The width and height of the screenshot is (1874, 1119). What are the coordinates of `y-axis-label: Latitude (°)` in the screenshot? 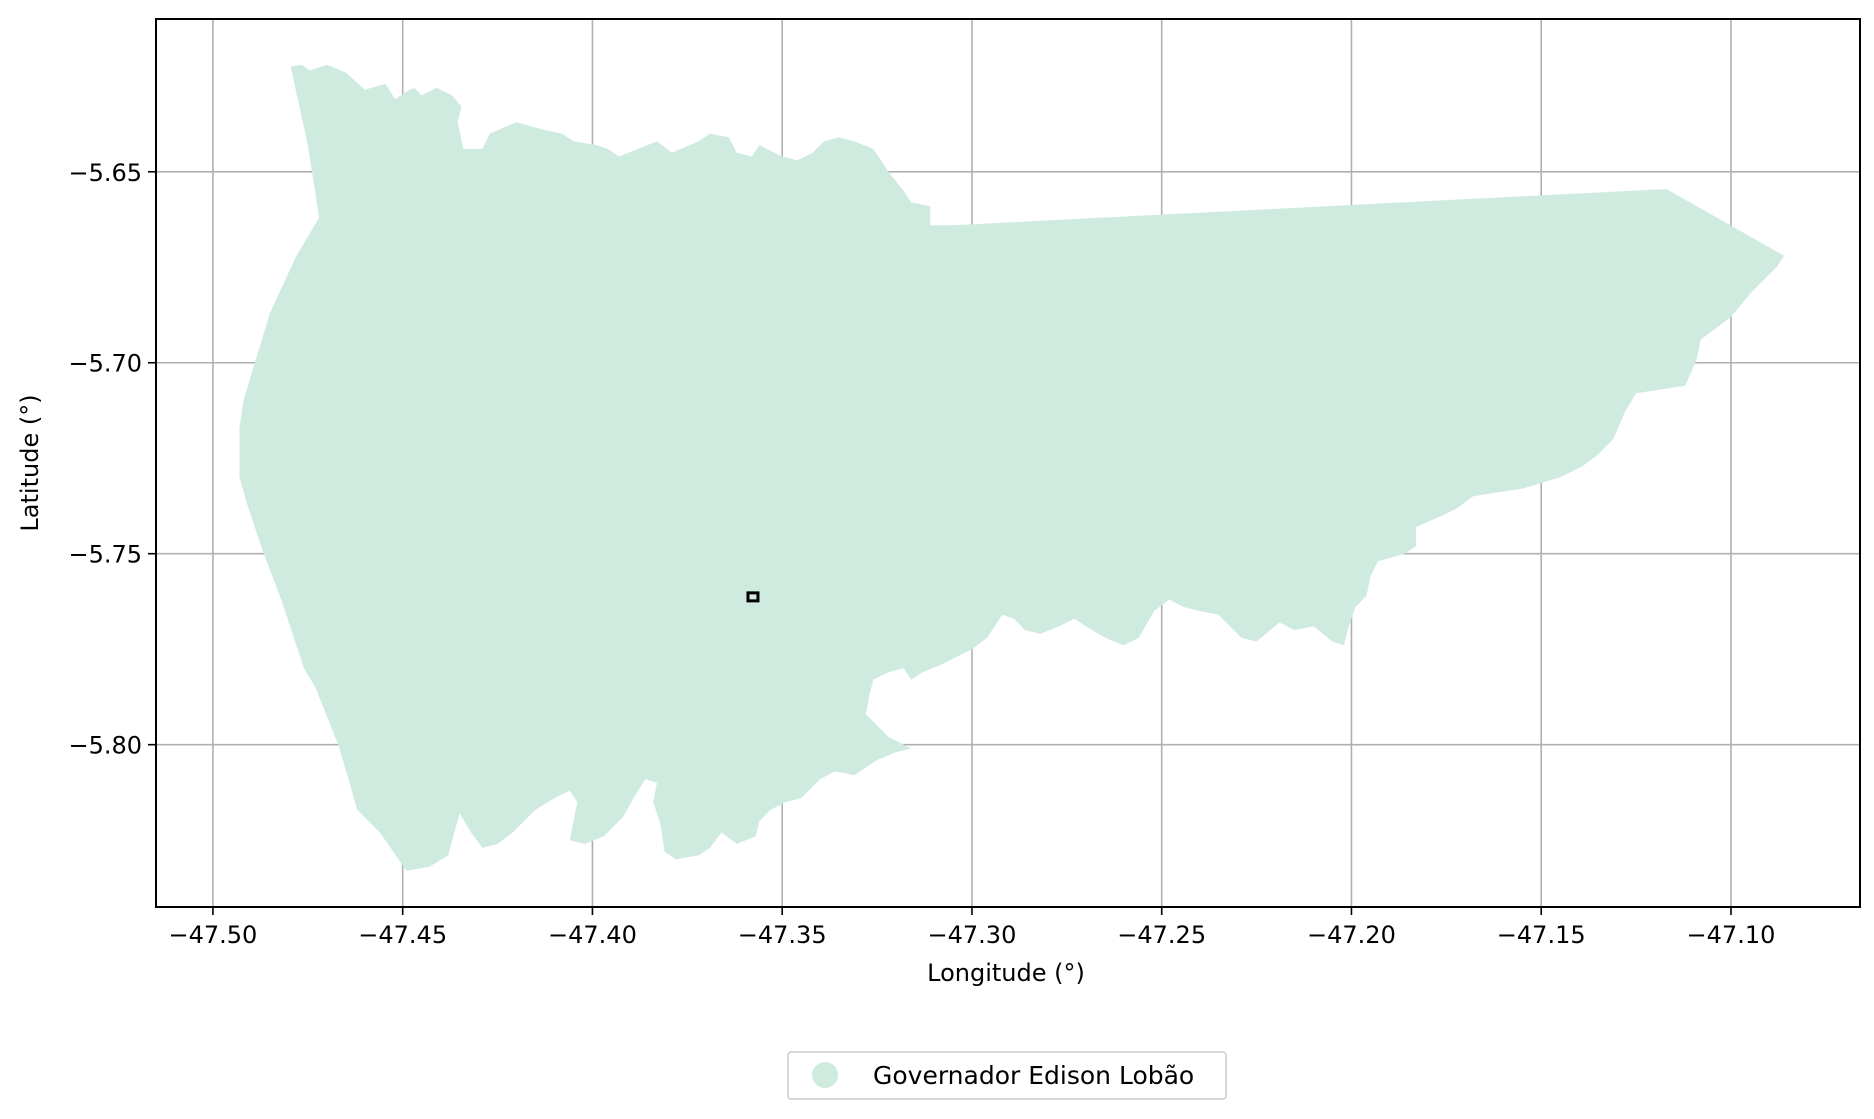 It's located at (30, 462).